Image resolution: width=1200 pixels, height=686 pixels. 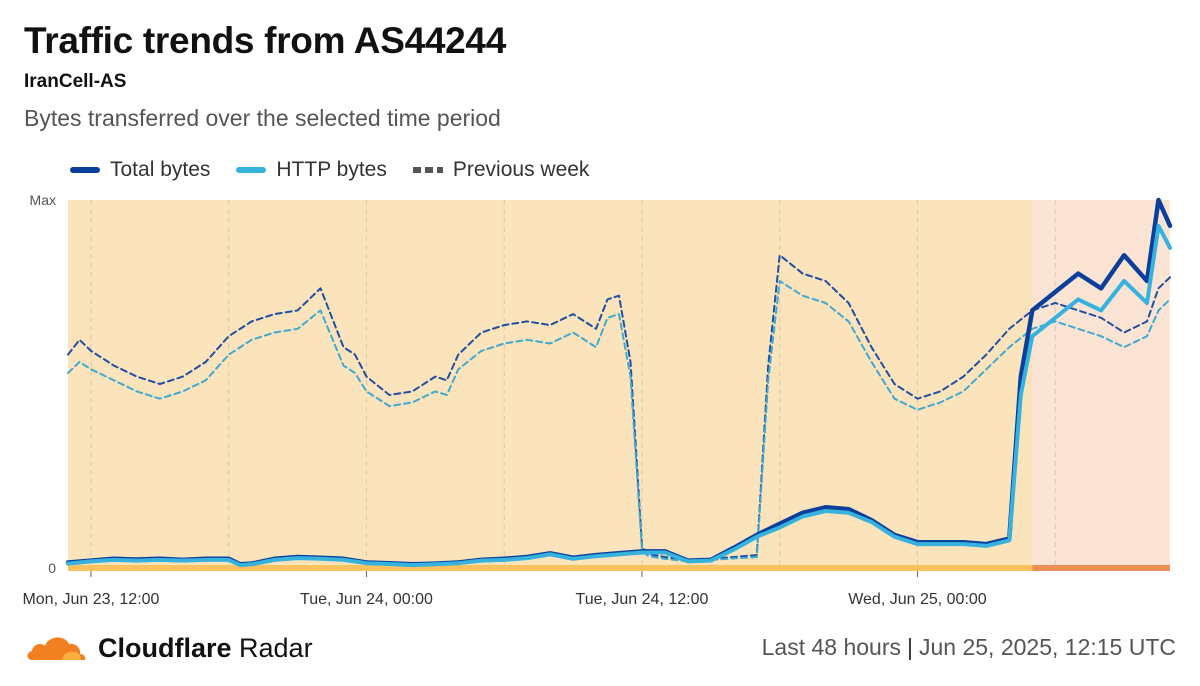 What do you see at coordinates (75, 81) in the screenshot?
I see `asn-name: IranCell-AS` at bounding box center [75, 81].